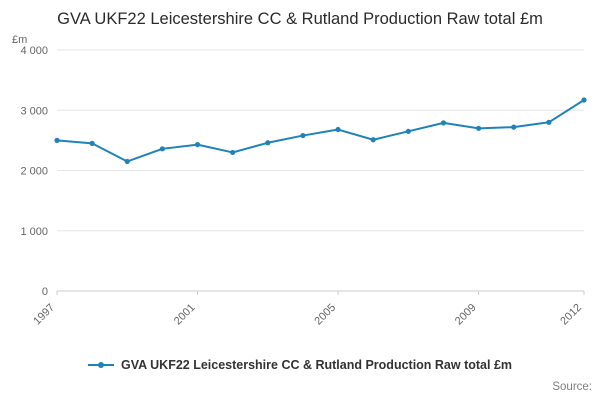 The height and width of the screenshot is (400, 600). Describe the element at coordinates (34, 51) in the screenshot. I see `svg-text: 4 000` at that location.